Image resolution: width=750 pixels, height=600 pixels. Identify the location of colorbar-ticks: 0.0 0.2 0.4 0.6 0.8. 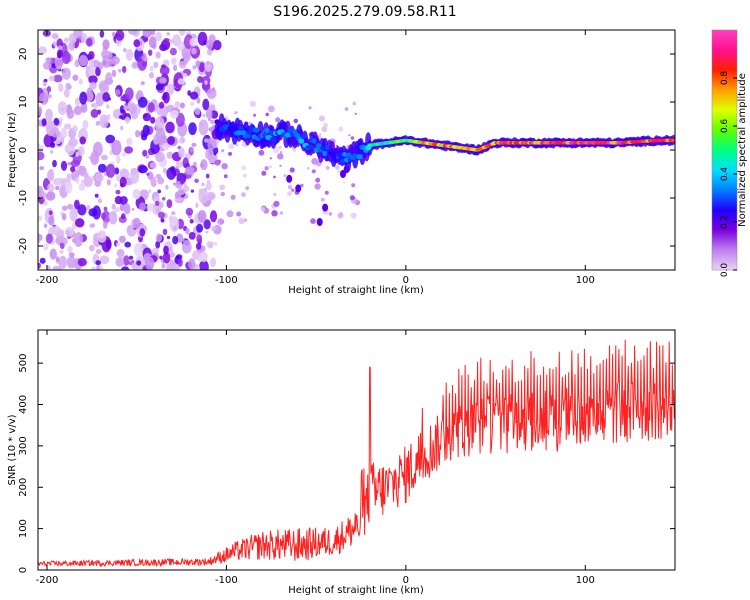
(728, 174).